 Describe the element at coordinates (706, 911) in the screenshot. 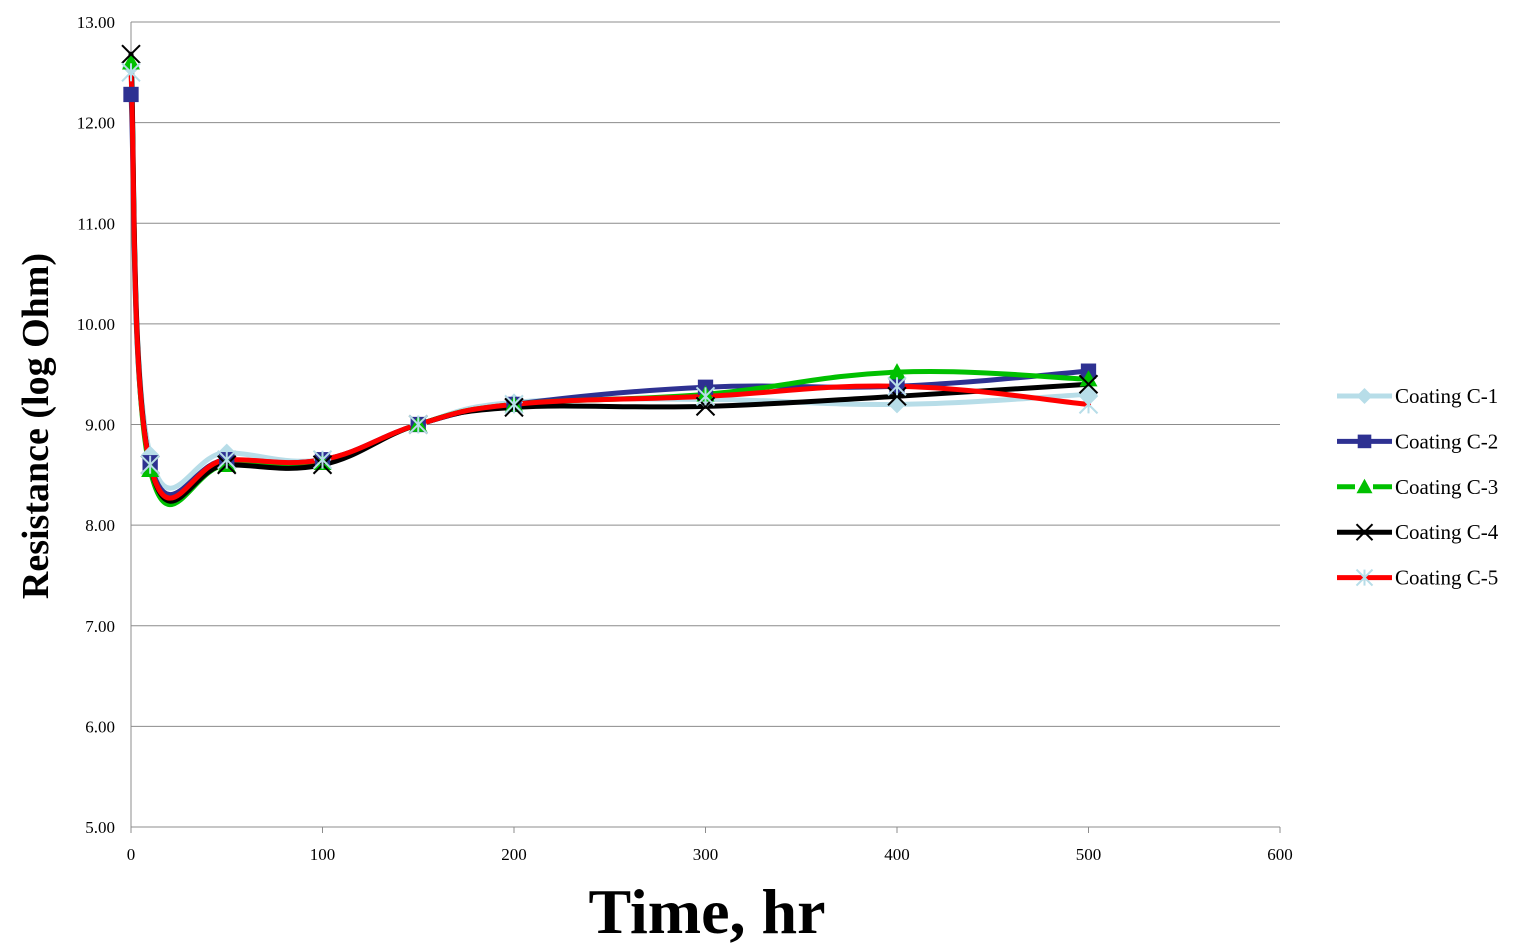

I see `x-axis-title: Time, hr` at that location.